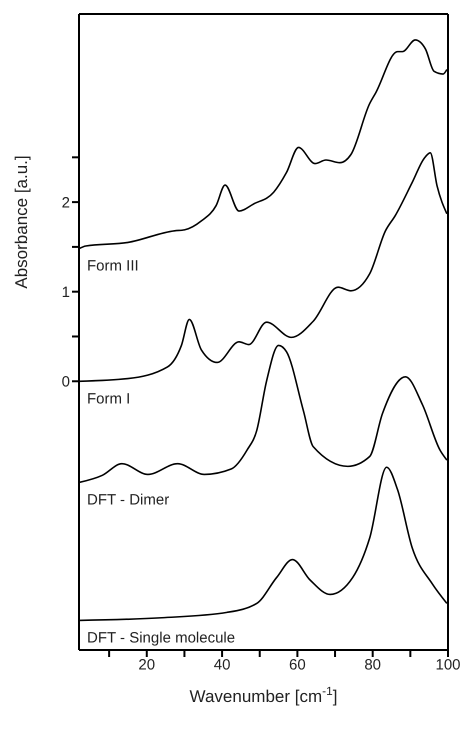 This screenshot has height=730, width=475. I want to click on x-tick-label: 100, so click(448, 665).